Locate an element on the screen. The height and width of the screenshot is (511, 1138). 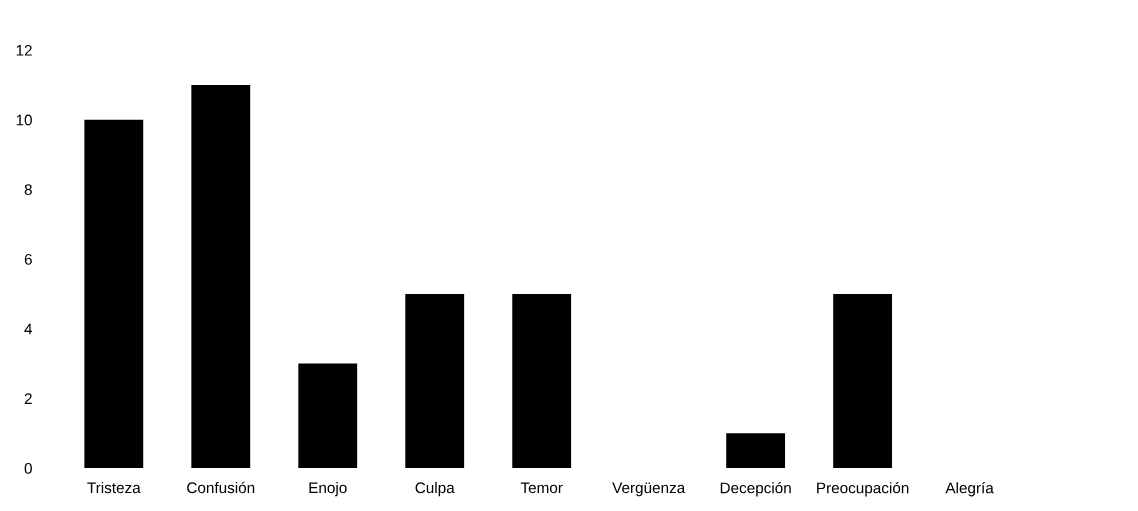
x-tick-label: Enojo is located at coordinates (328, 489).